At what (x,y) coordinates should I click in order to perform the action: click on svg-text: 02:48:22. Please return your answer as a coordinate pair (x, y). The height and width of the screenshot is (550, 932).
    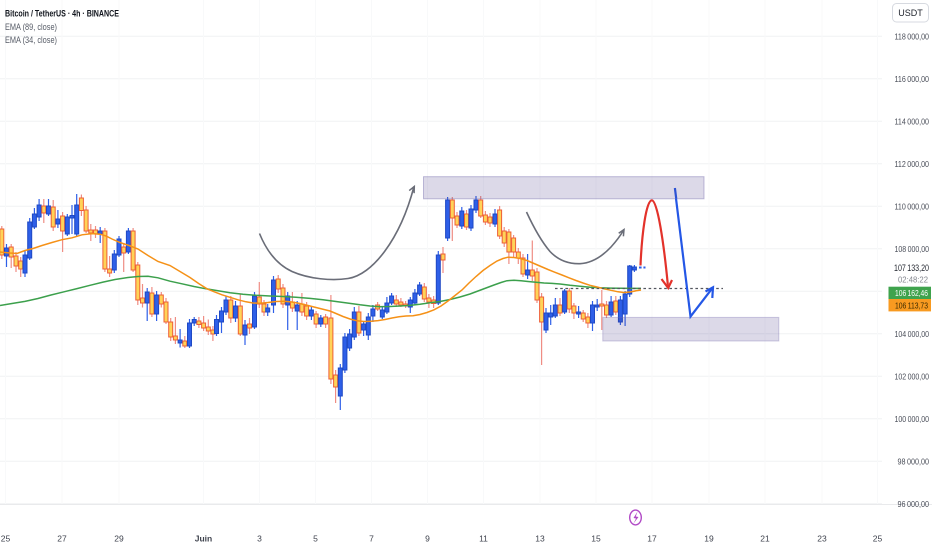
    Looking at the image, I should click on (913, 280).